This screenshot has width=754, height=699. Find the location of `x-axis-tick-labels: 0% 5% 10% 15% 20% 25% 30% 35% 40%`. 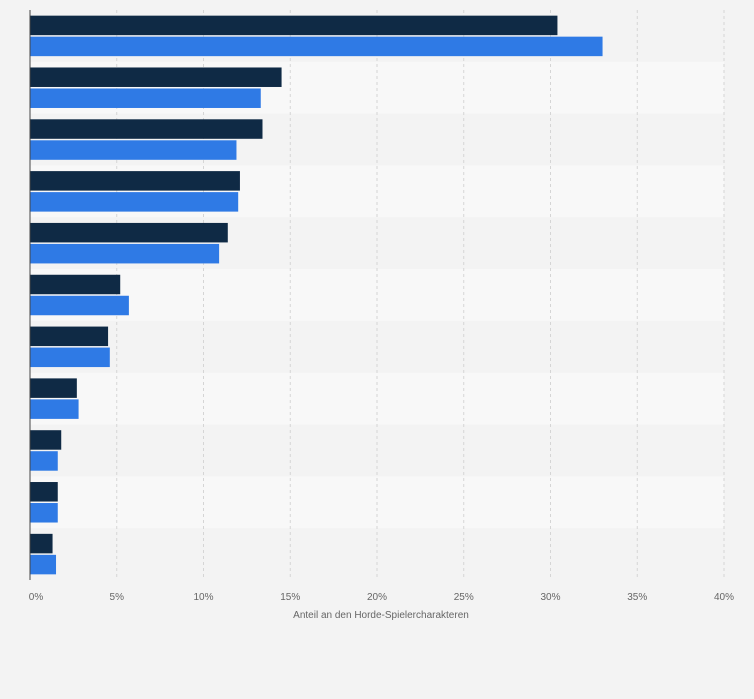

x-axis-tick-labels: 0% 5% 10% 15% 20% 25% 30% 35% 40% is located at coordinates (381, 597).